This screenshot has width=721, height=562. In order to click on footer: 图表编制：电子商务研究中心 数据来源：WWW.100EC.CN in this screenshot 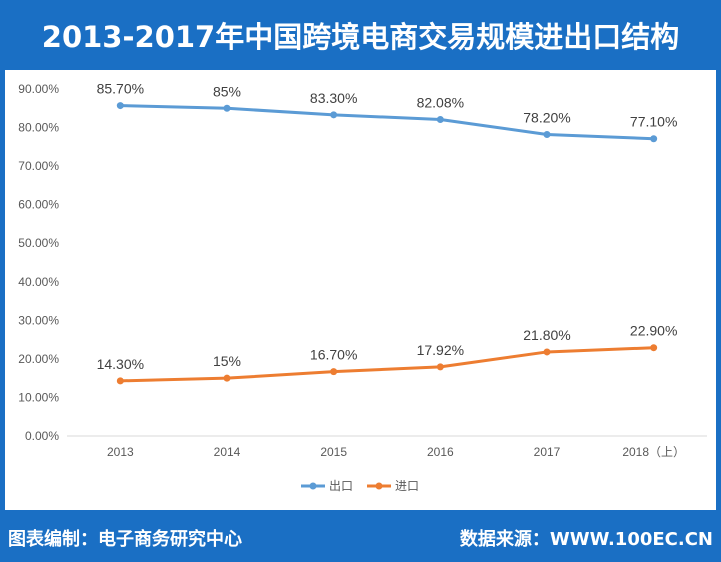, I will do `click(360, 537)`.